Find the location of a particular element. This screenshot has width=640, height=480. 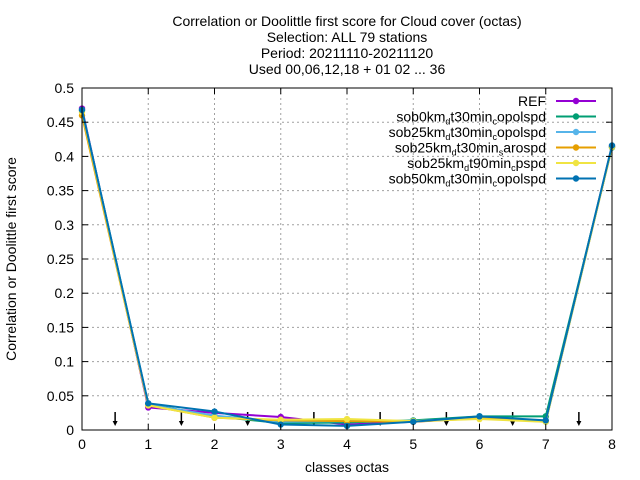

x-tick-label: 0 is located at coordinates (82, 444).